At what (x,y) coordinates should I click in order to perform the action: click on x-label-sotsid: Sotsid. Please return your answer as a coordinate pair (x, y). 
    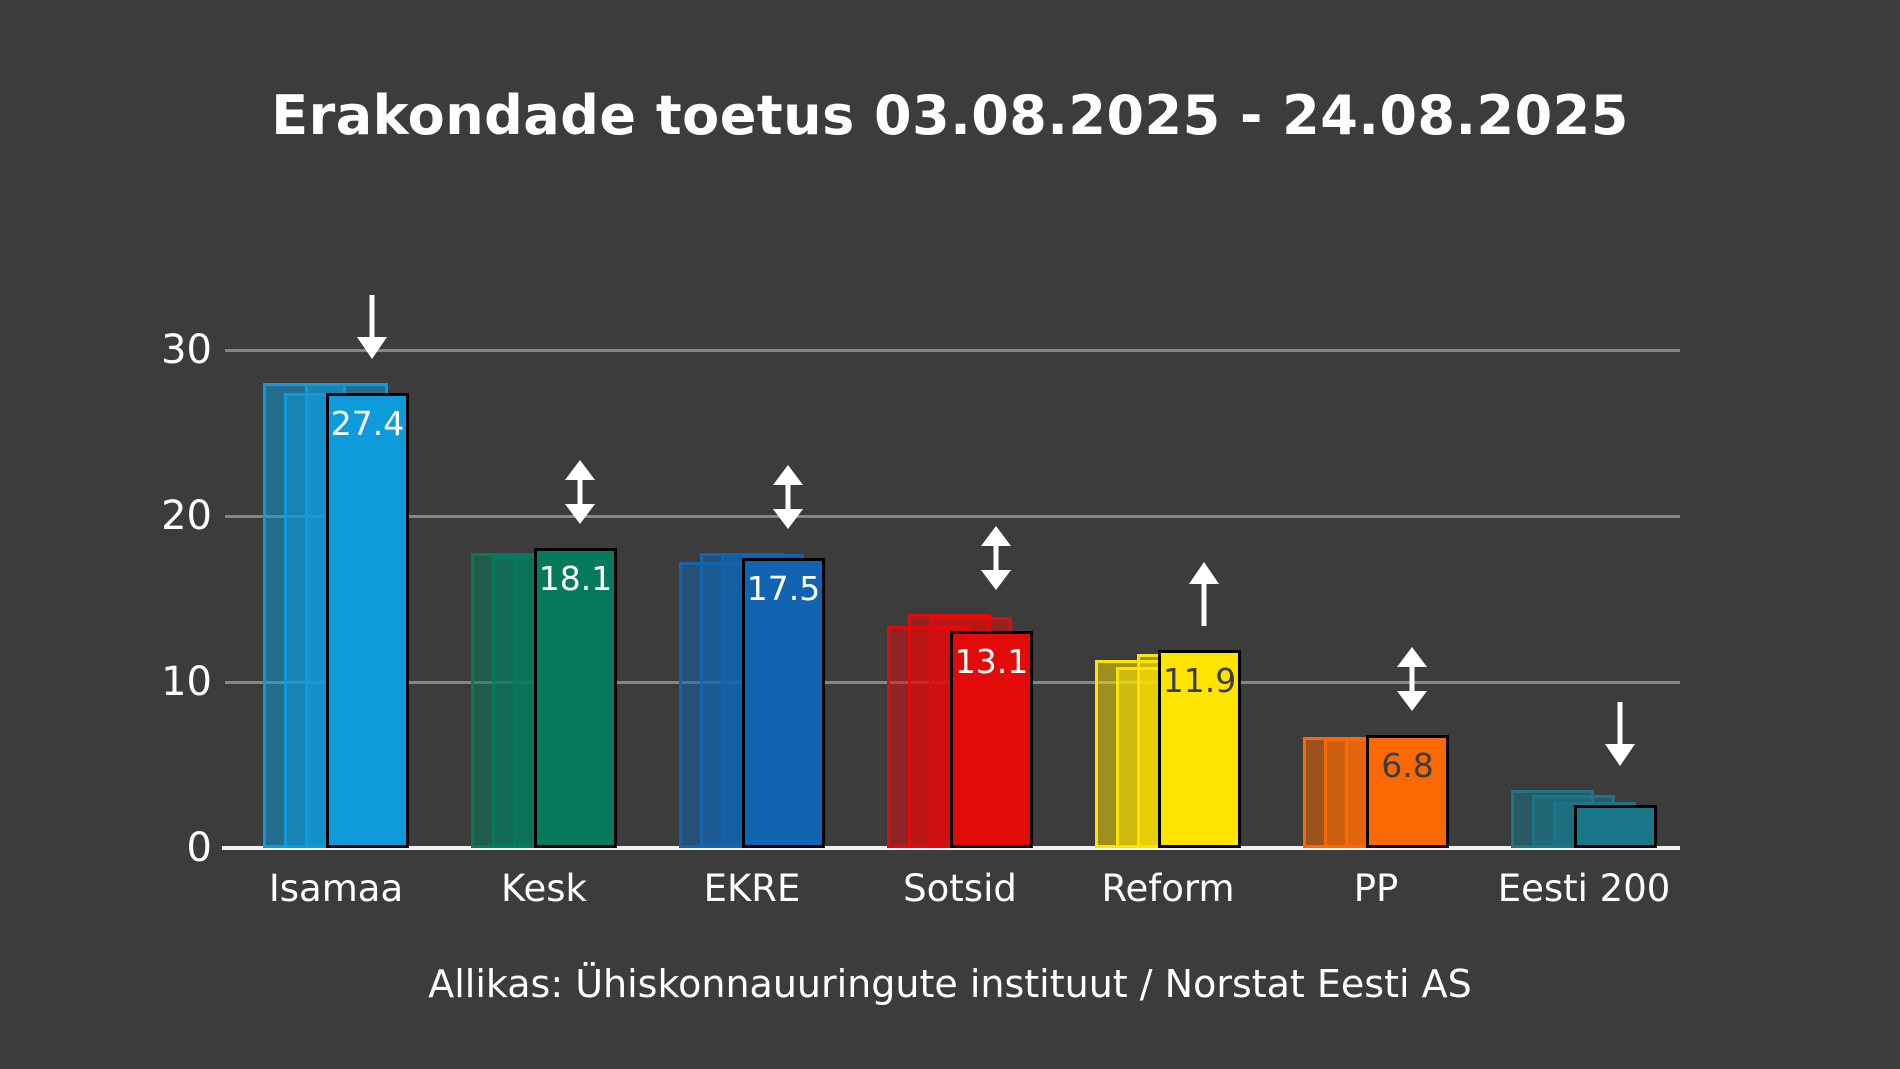
    Looking at the image, I should click on (960, 888).